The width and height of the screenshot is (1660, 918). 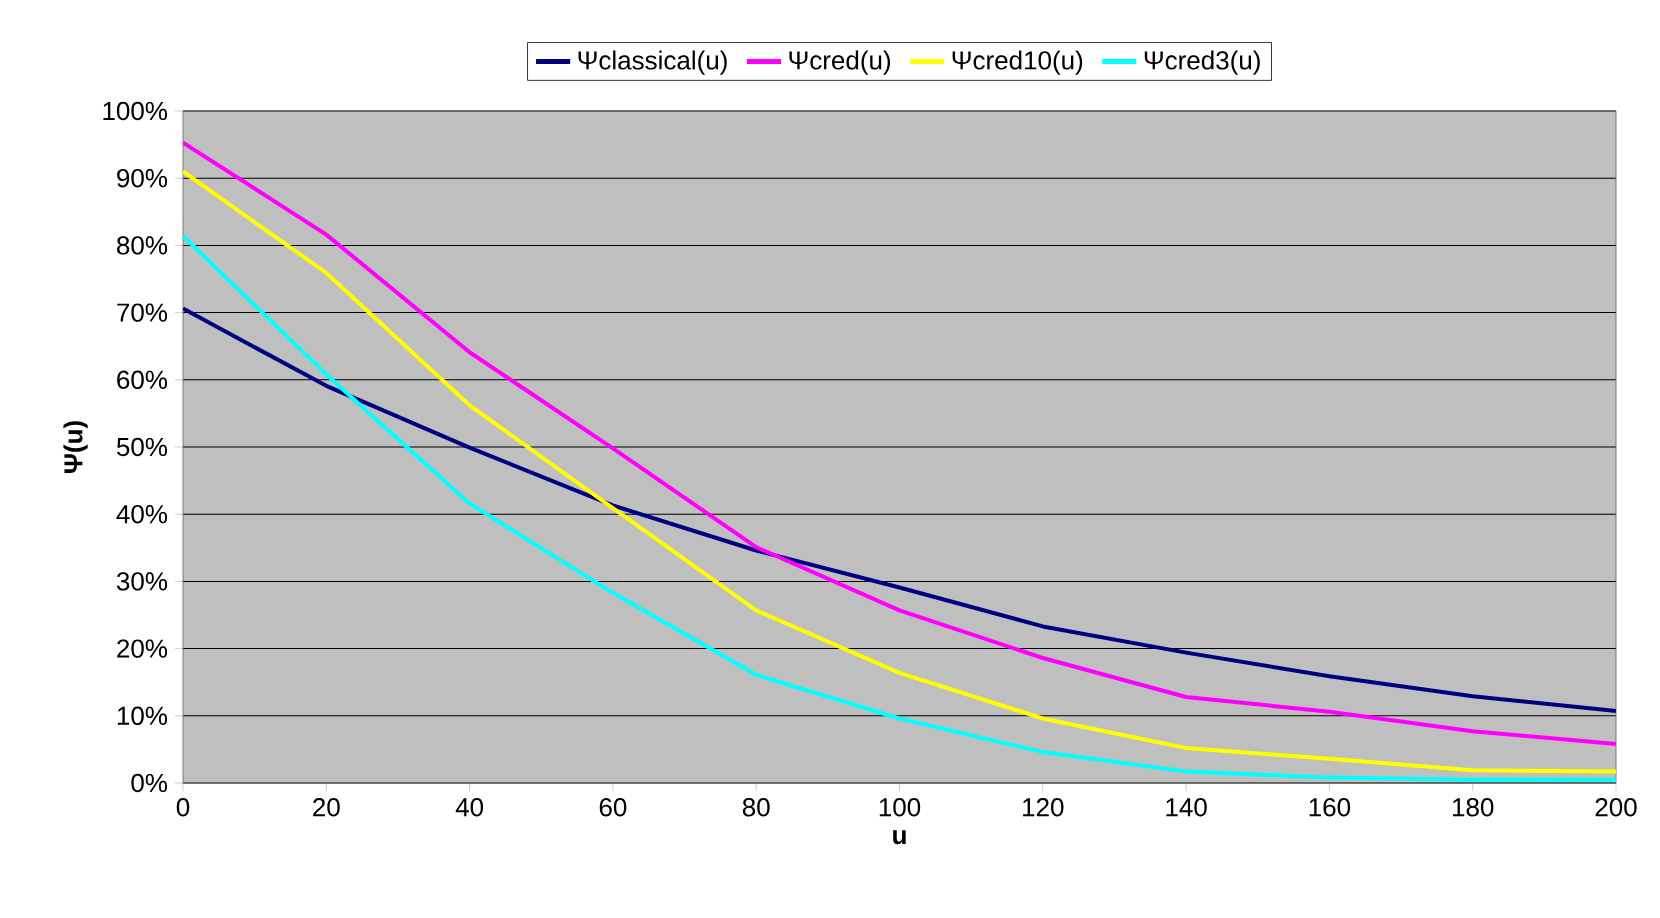 What do you see at coordinates (756, 807) in the screenshot?
I see `x-tick-label: 80` at bounding box center [756, 807].